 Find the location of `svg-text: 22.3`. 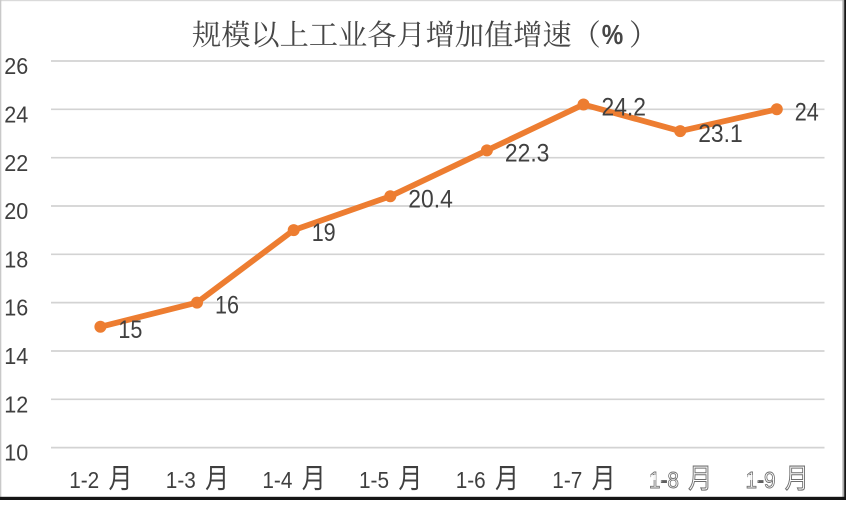

svg-text: 22.3 is located at coordinates (527, 153).